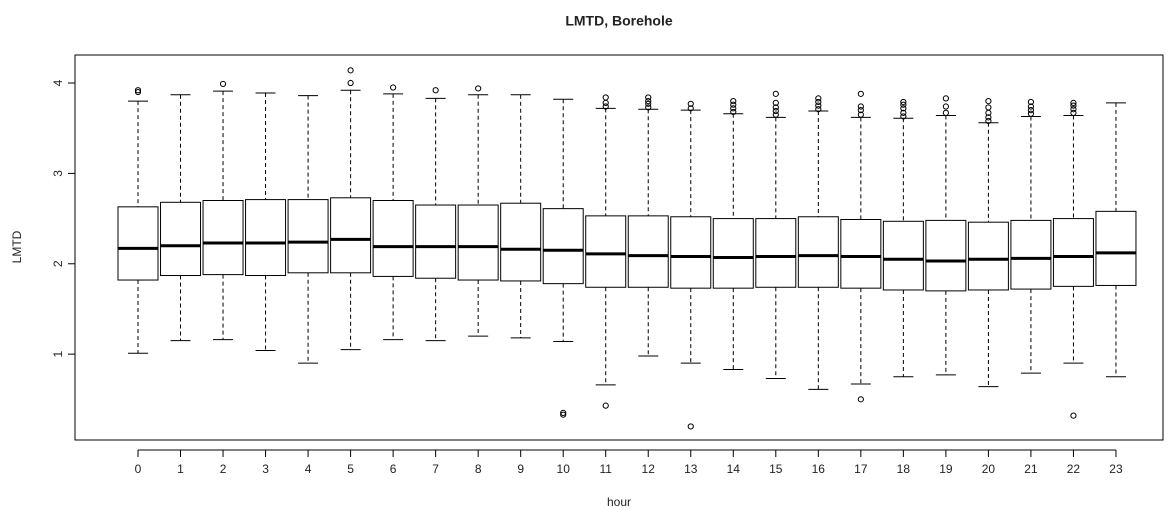  What do you see at coordinates (819, 469) in the screenshot?
I see `x-tick-label: 16` at bounding box center [819, 469].